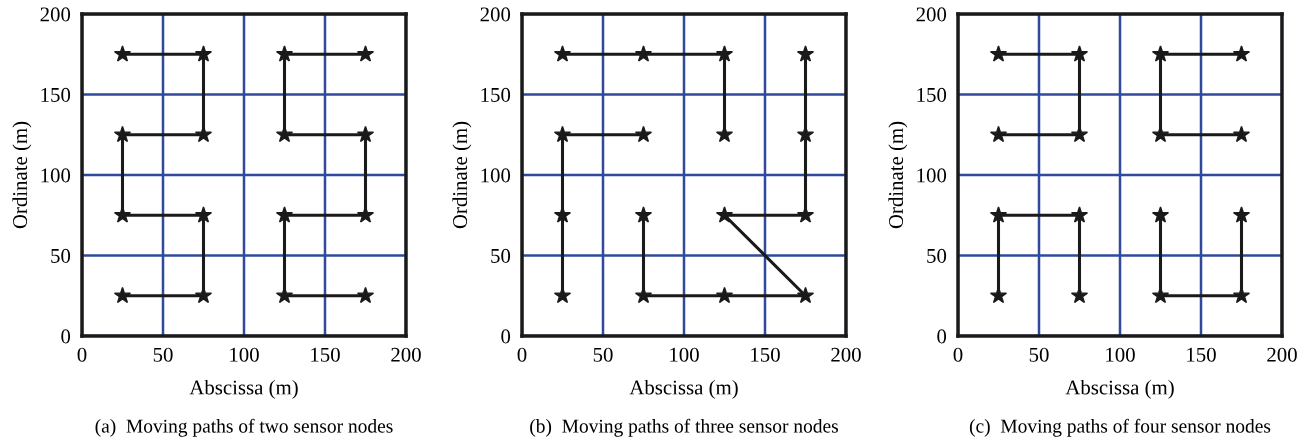  Describe the element at coordinates (244, 427) in the screenshot. I see `text: (a) Moving paths of two sensor nodes` at that location.